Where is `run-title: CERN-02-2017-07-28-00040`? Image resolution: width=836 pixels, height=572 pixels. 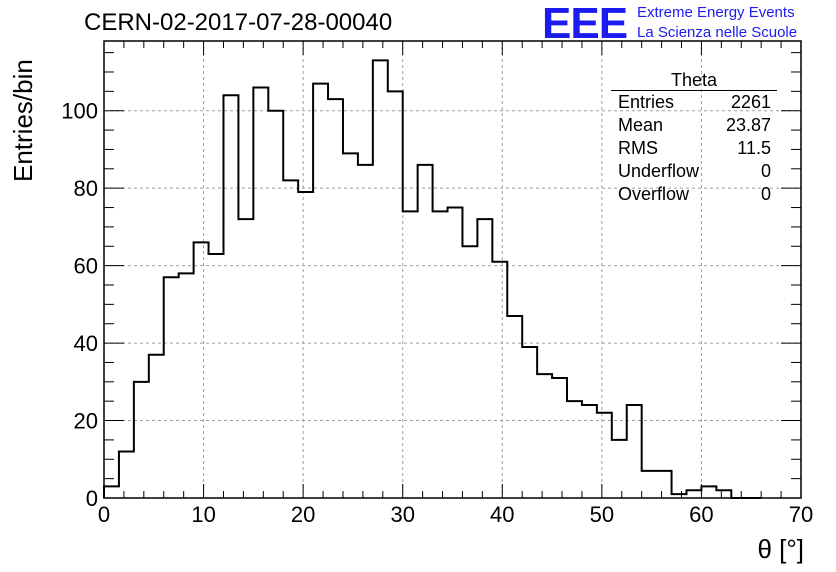 run-title: CERN-02-2017-07-28-00040 is located at coordinates (238, 22).